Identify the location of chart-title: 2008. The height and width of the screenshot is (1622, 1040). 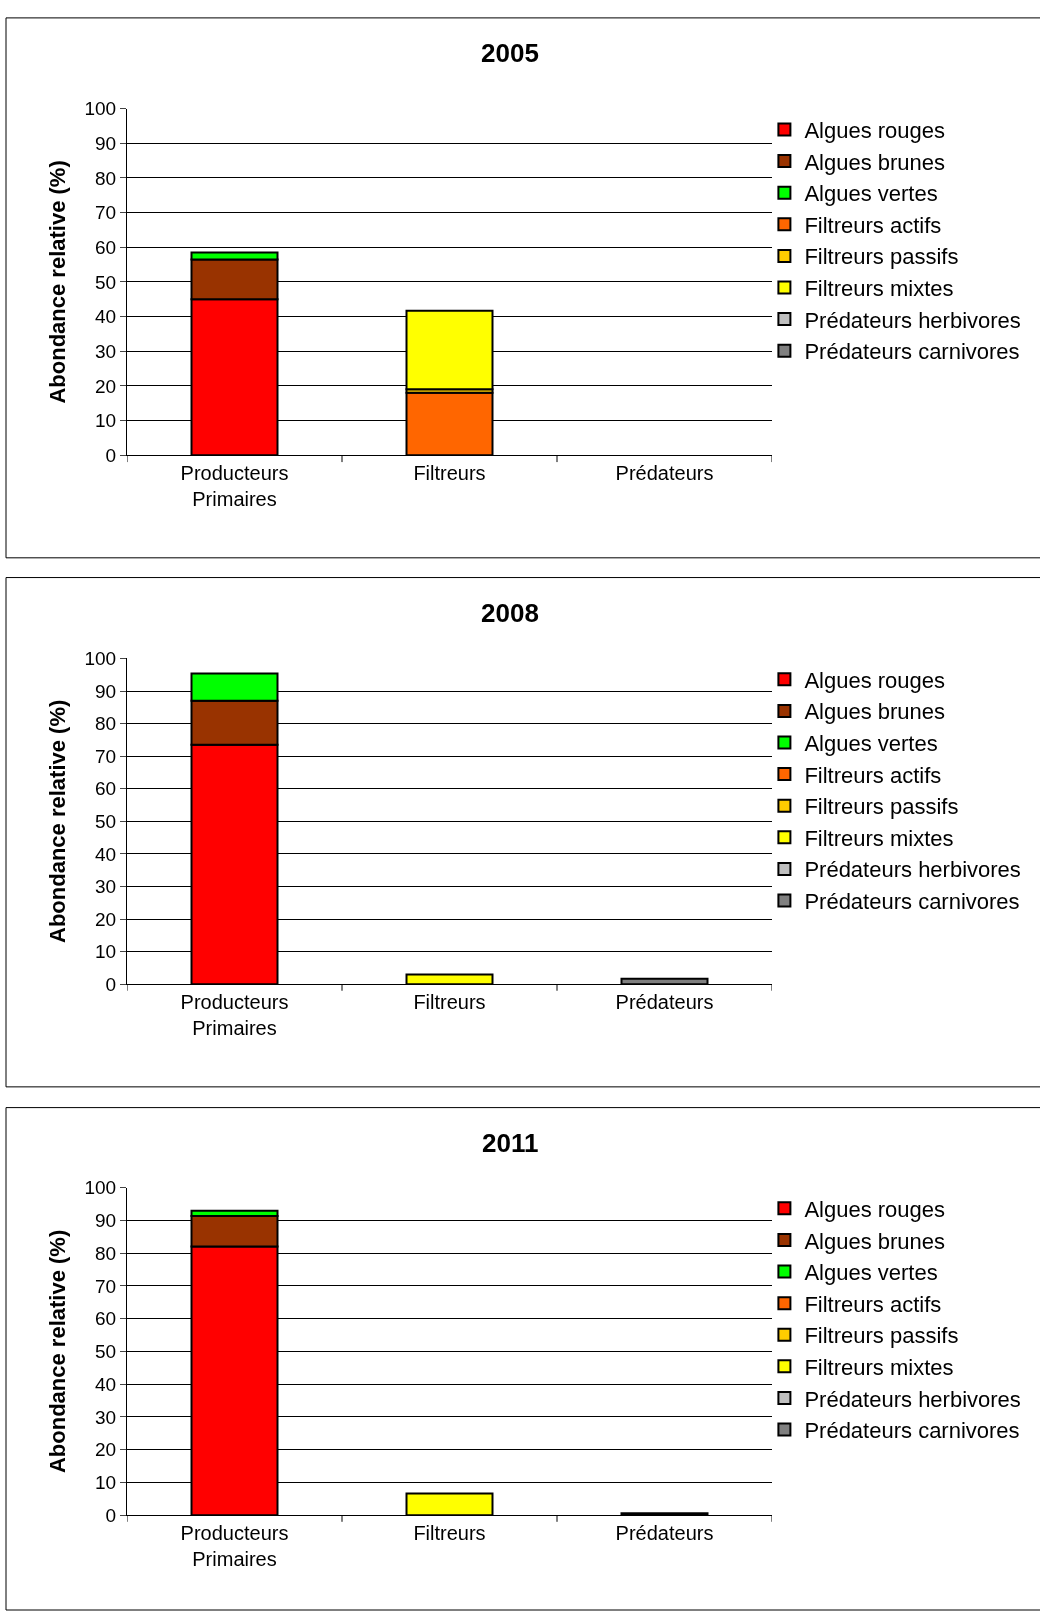
(510, 613).